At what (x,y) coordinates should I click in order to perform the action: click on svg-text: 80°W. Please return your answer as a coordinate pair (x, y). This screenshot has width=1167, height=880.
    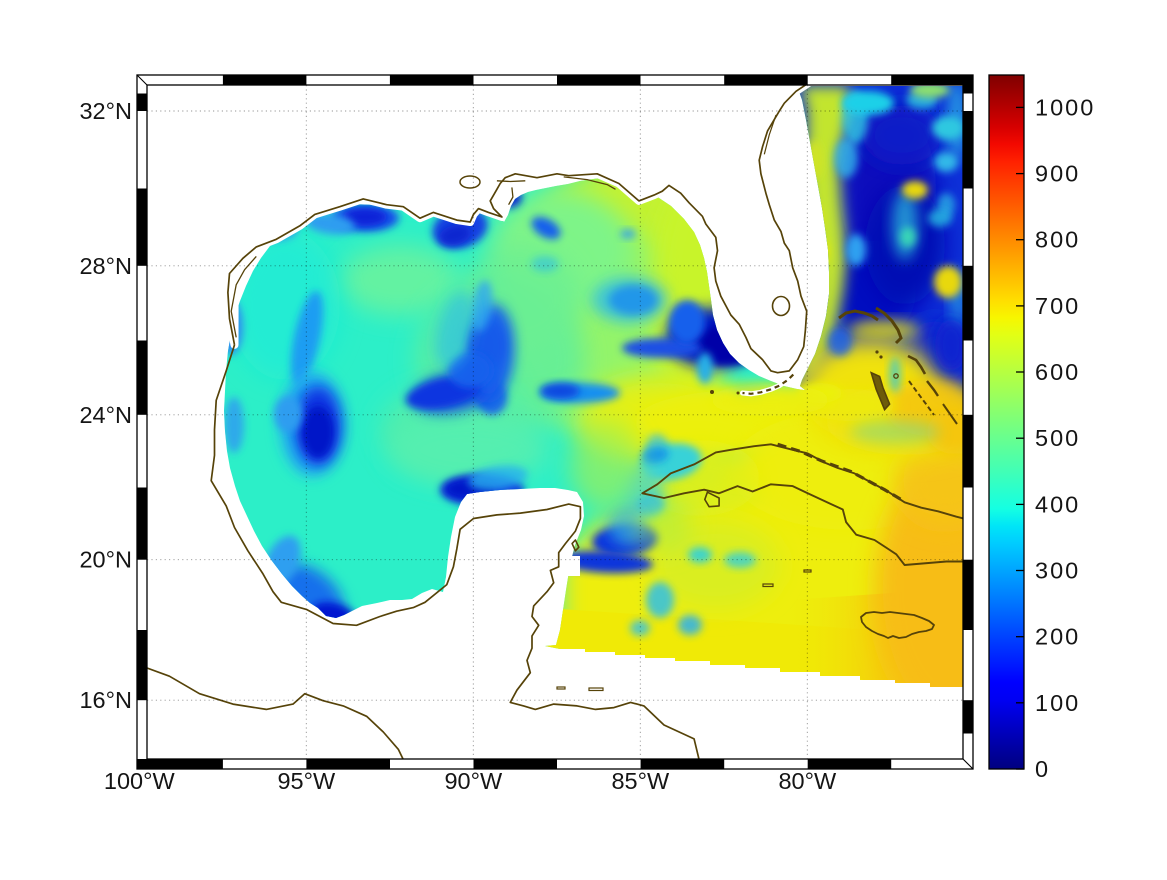
    Looking at the image, I should click on (807, 781).